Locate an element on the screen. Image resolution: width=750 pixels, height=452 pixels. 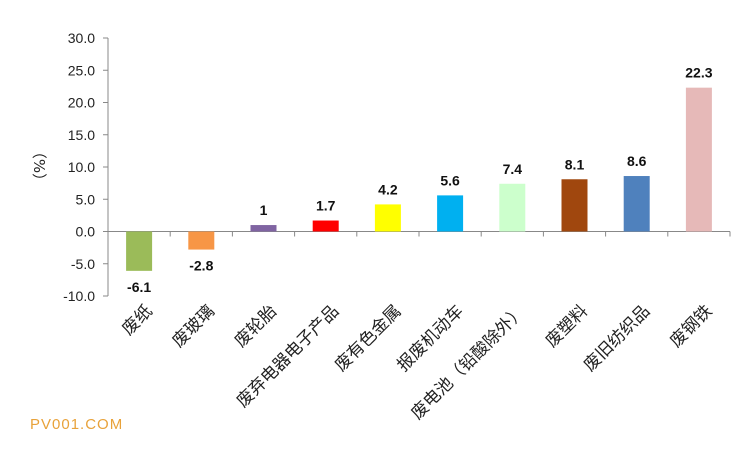
y-tick-label: 5.0 is located at coordinates (86, 199).